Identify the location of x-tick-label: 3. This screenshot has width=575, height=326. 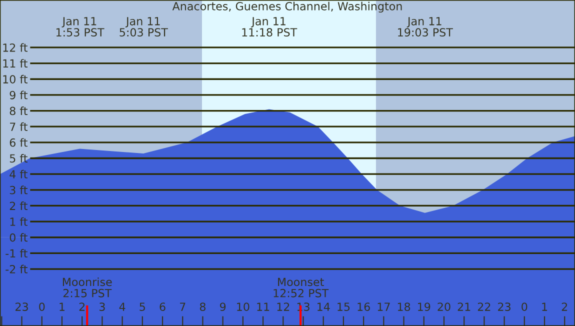
(102, 306).